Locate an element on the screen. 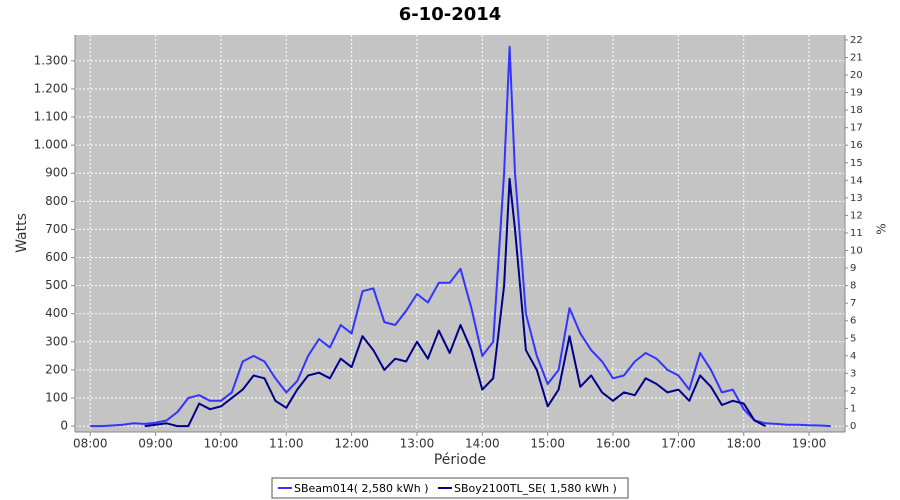 This screenshot has height=500, width=900. y2-tick-label: 17 is located at coordinates (856, 128).